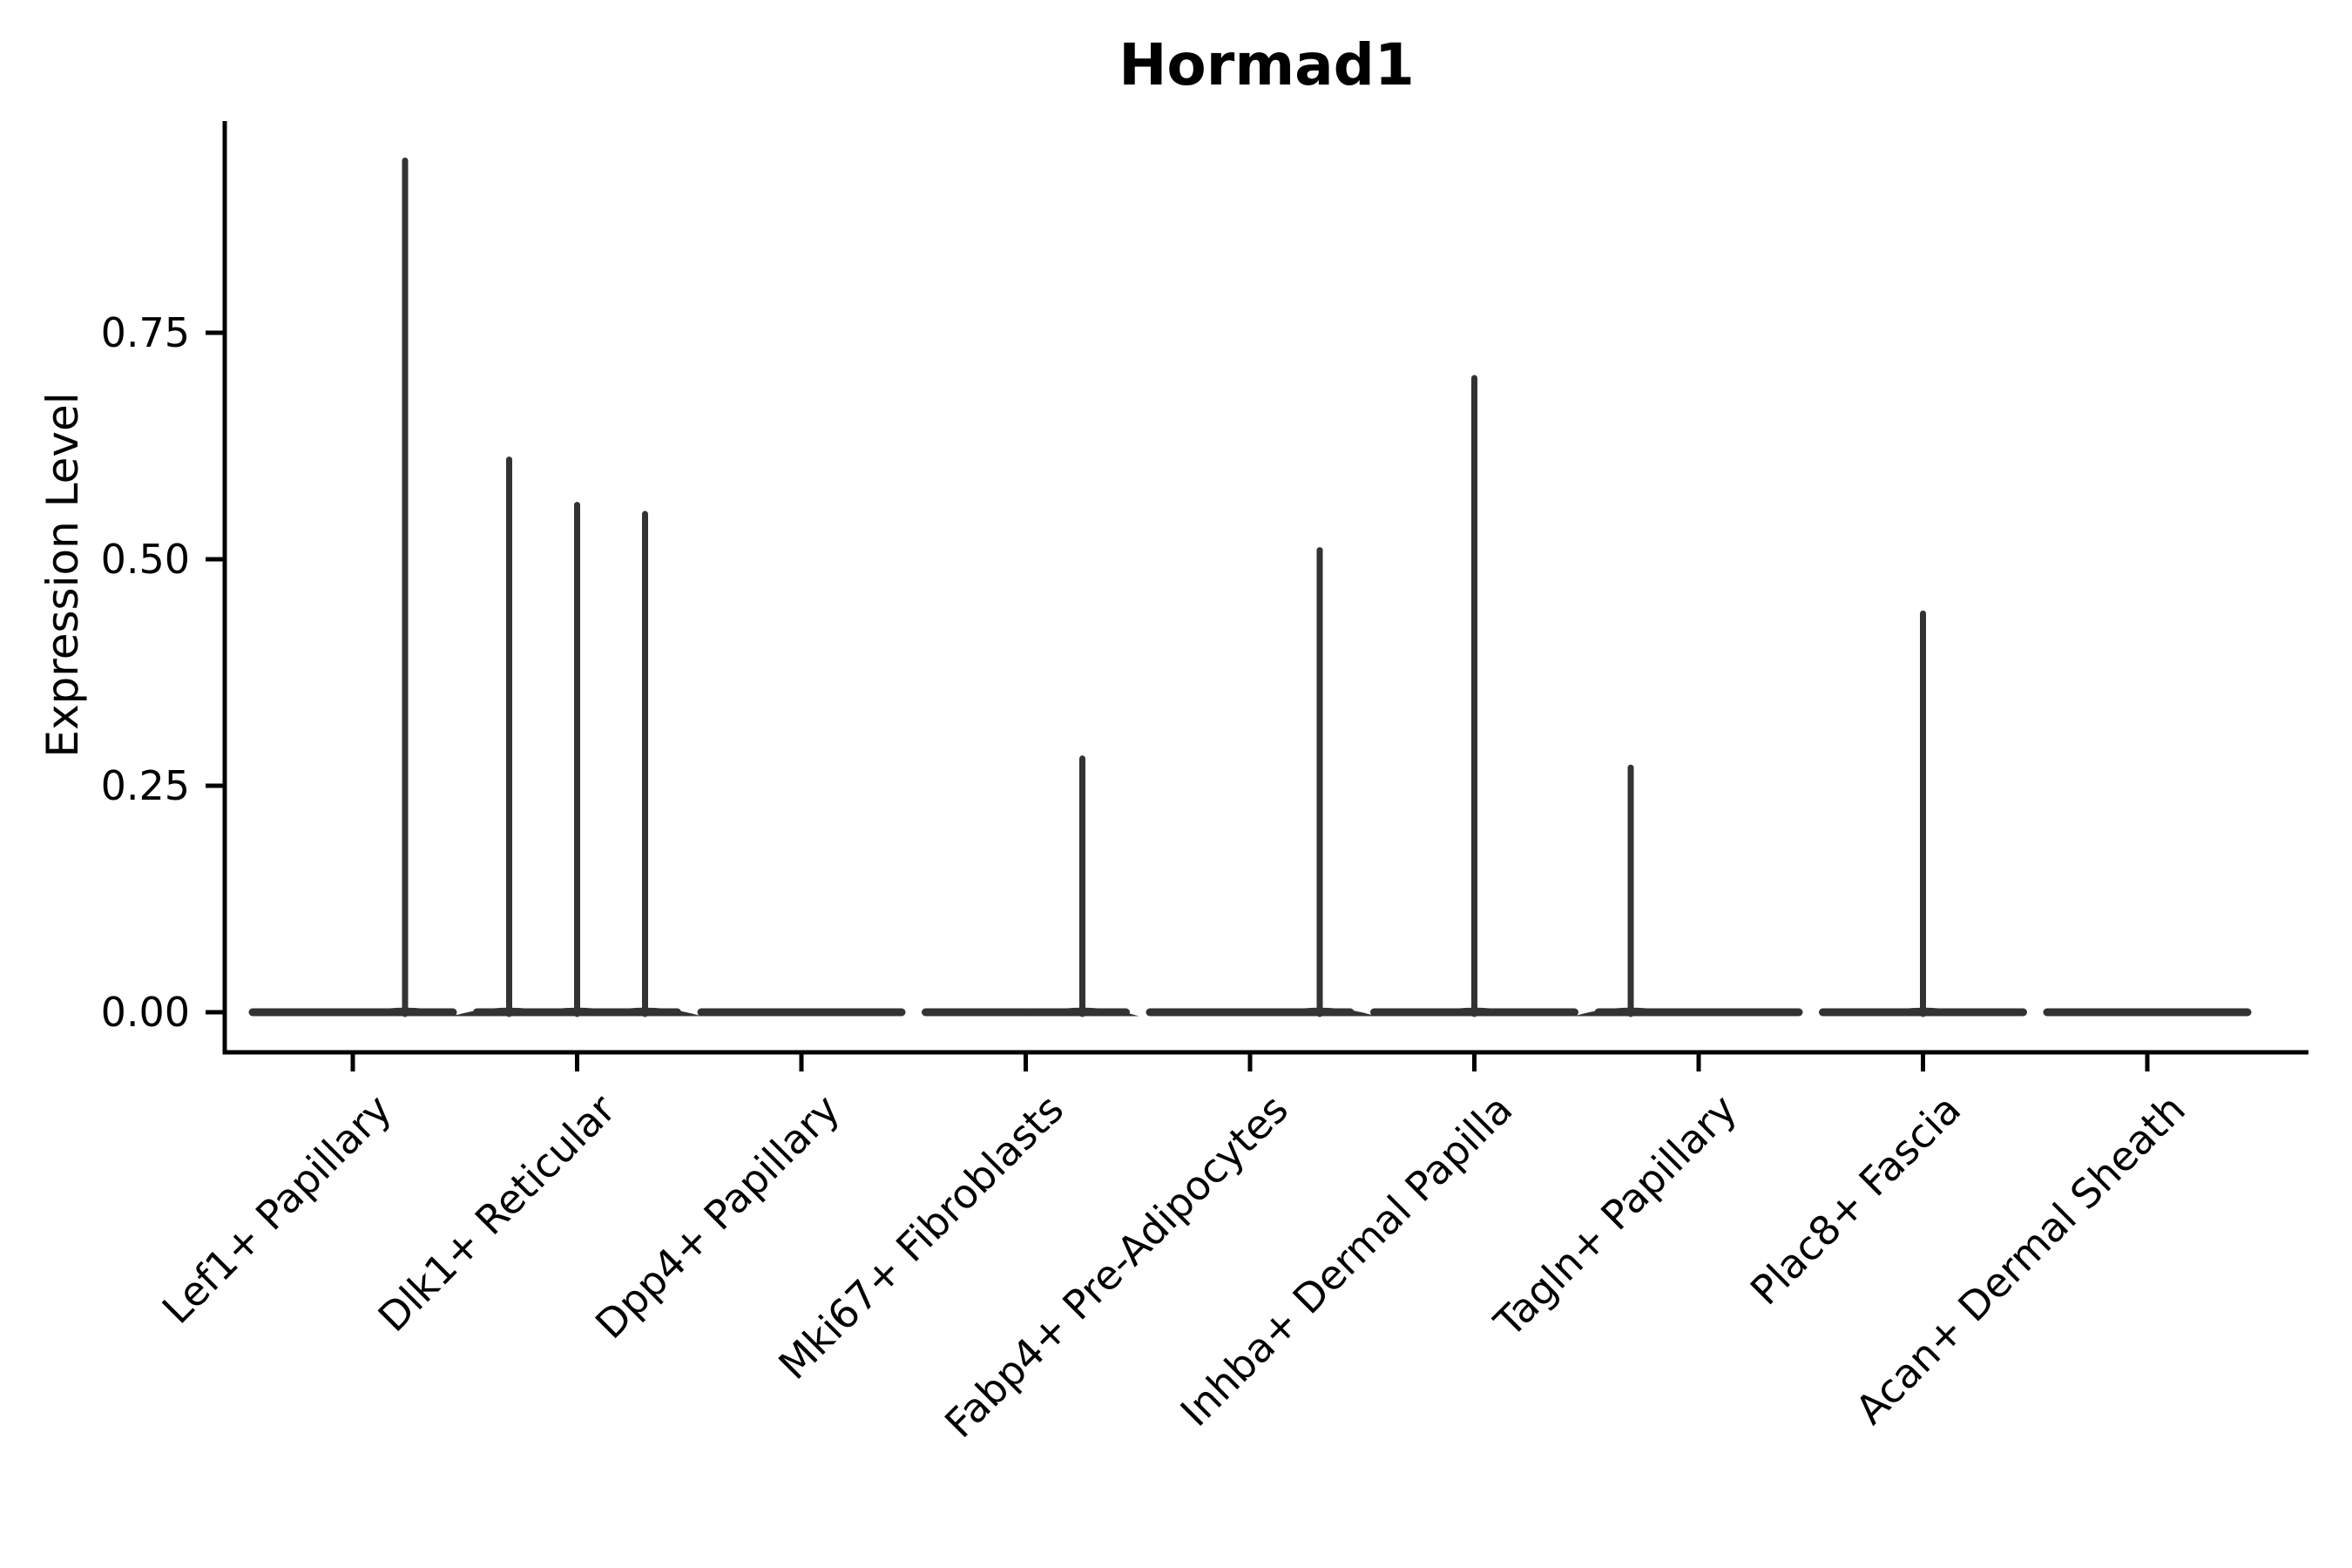 Image resolution: width=2352 pixels, height=1568 pixels. What do you see at coordinates (62, 575) in the screenshot?
I see `y-axis-label: Expression Level` at bounding box center [62, 575].